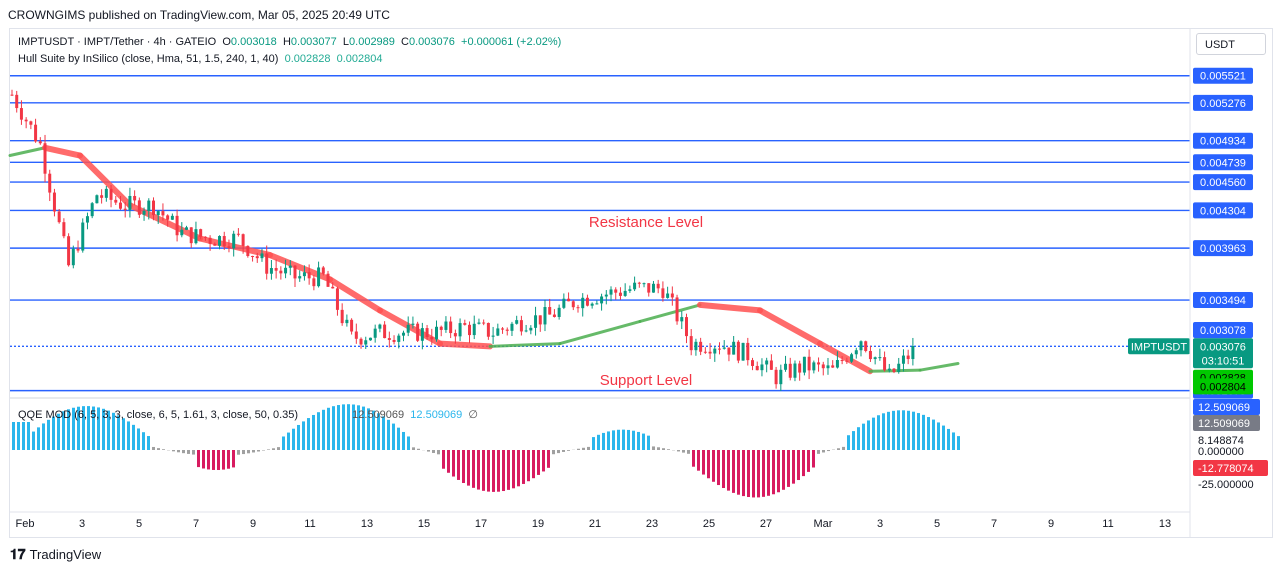 The image size is (1281, 573). I want to click on footer-brand: TradingView, so click(65, 554).